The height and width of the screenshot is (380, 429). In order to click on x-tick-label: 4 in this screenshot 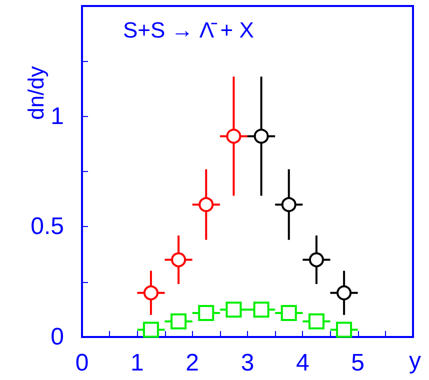, I will do `click(303, 363)`.